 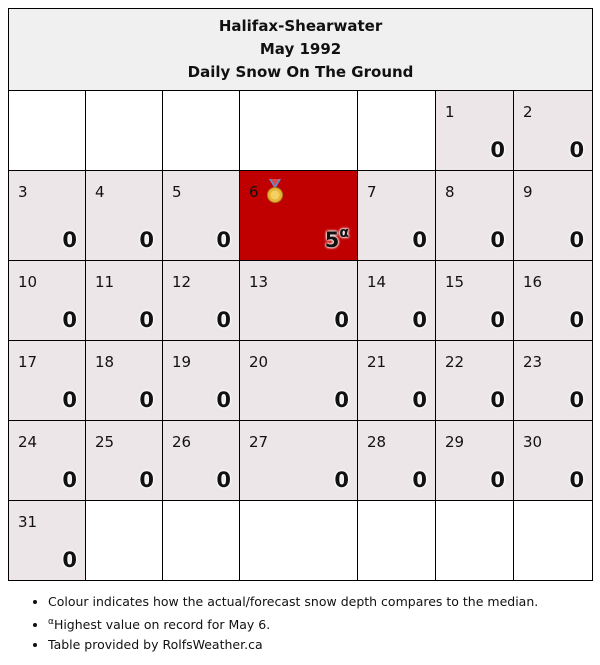 What do you see at coordinates (298, 215) in the screenshot?
I see `day-cell: 6 5α` at bounding box center [298, 215].